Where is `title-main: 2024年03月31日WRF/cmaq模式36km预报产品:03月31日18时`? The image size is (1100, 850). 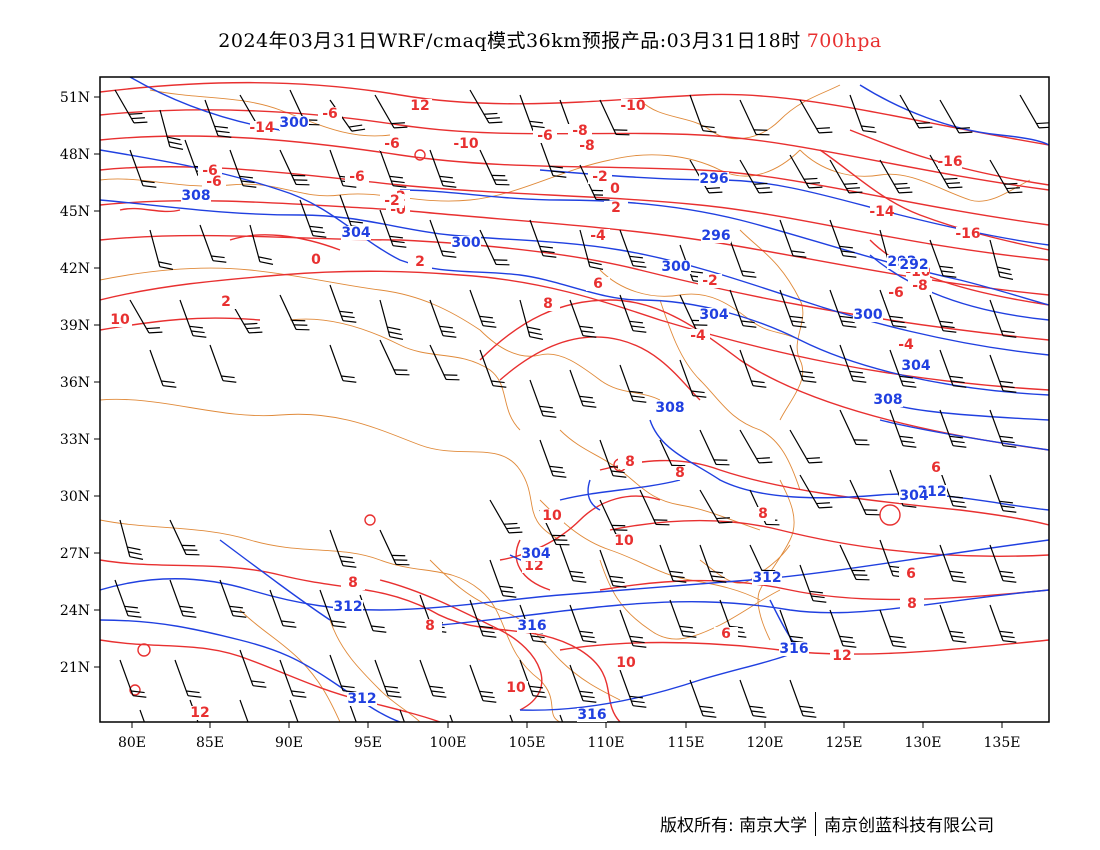 title-main: 2024年03月31日WRF/cmaq模式36km预报产品:03月31日18时 is located at coordinates (509, 41).